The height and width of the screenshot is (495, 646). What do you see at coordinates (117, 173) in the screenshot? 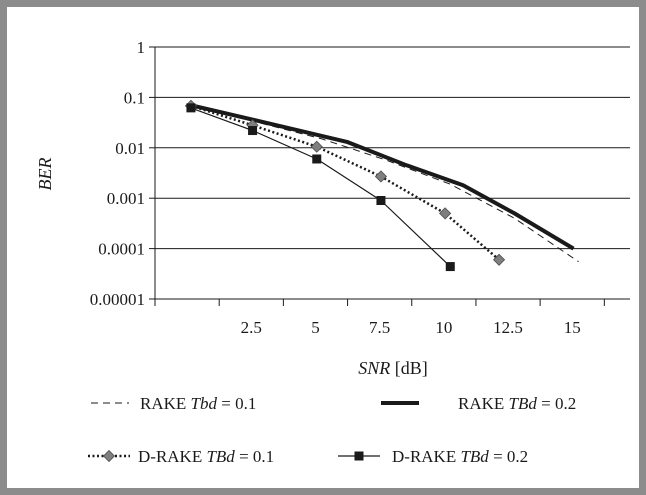
I see `y-tick-labels: 1 0.1 0.01 0.001 0.0001 0.00001` at bounding box center [117, 173].